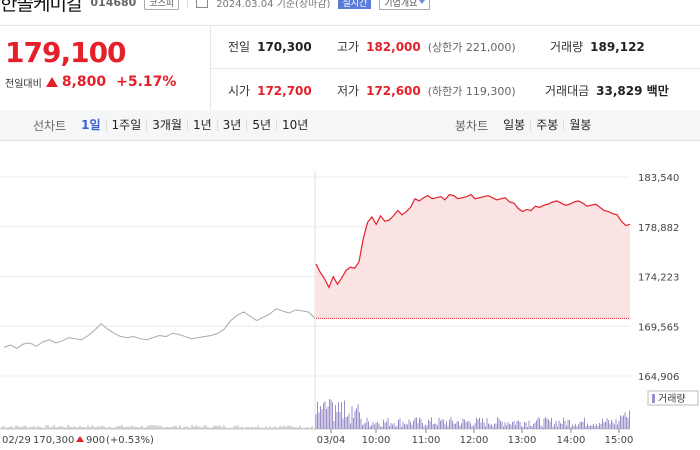  Describe the element at coordinates (273, 5) in the screenshot. I see `quote-date: 2024.03.04 기준(장마감)` at that location.